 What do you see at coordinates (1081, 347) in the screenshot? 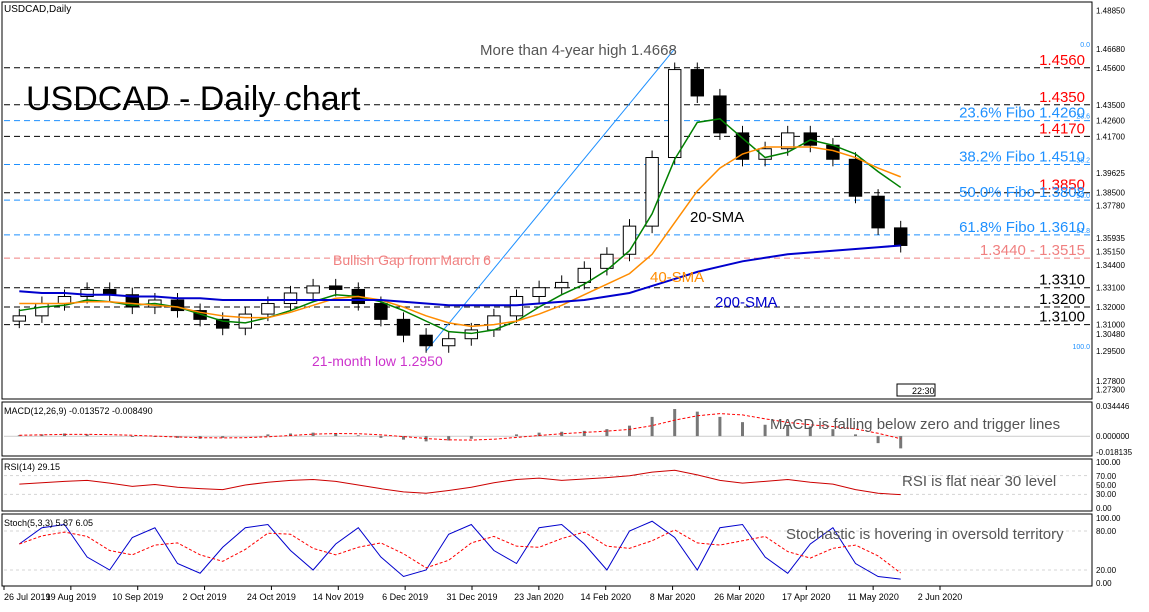
I see `fibo-tag: 100.0` at bounding box center [1081, 347].